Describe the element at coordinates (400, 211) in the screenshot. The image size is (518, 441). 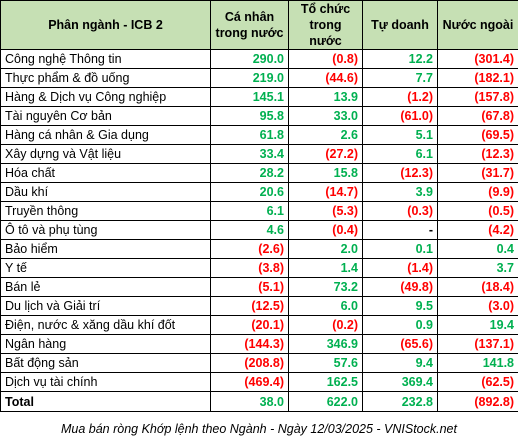
I see `proprietary-value-cell: (0.3)` at that location.